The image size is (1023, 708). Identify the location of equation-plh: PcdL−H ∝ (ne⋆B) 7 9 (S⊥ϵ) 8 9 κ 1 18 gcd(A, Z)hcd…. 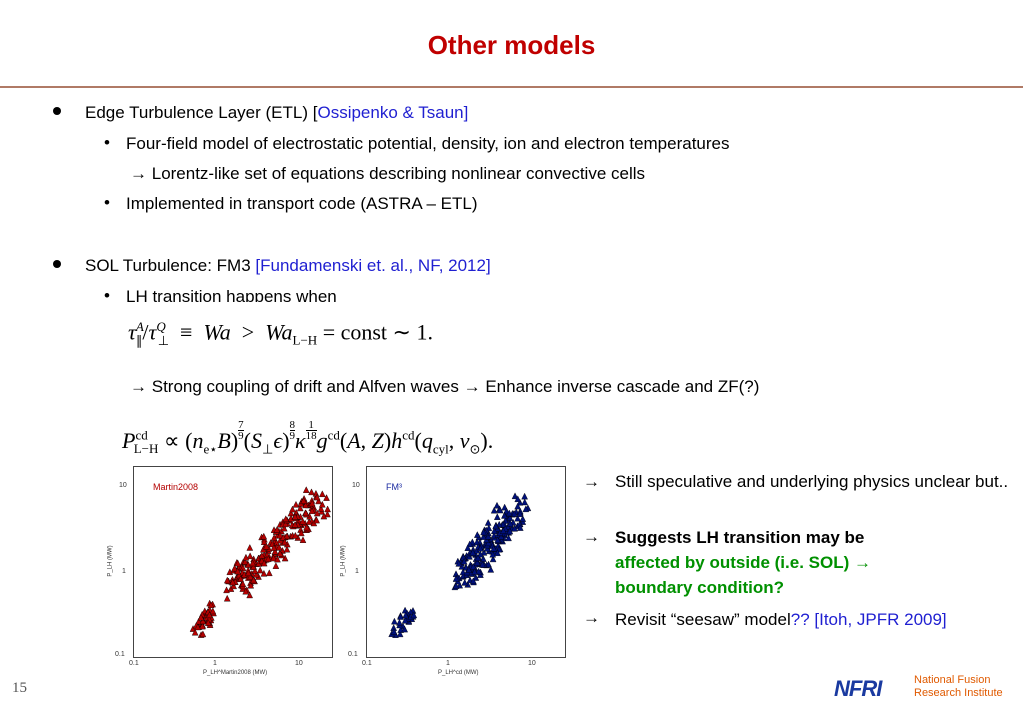
(308, 438).